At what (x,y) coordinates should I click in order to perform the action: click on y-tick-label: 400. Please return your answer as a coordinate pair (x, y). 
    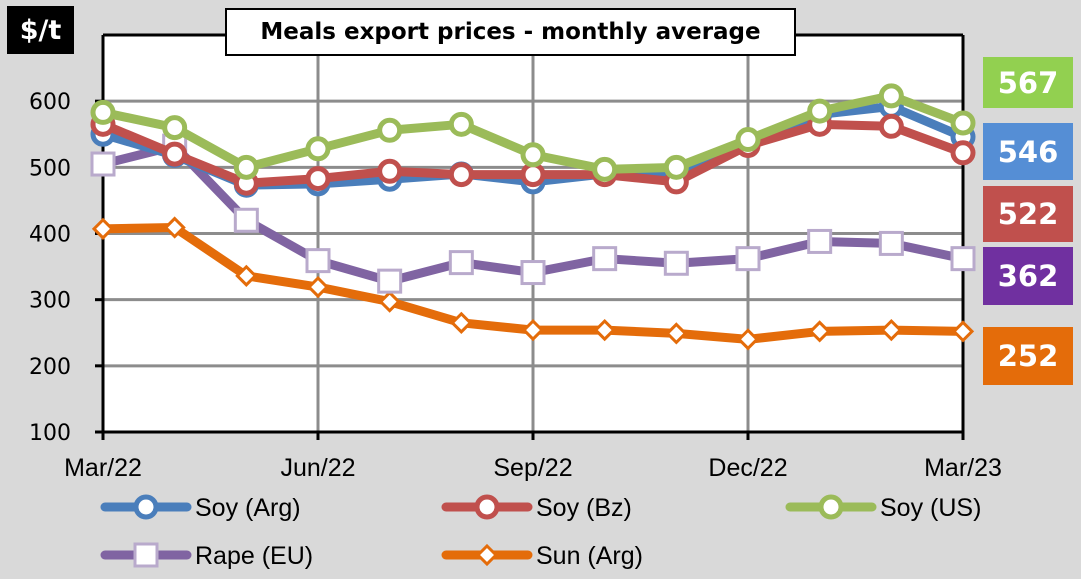
    Looking at the image, I should click on (50, 235).